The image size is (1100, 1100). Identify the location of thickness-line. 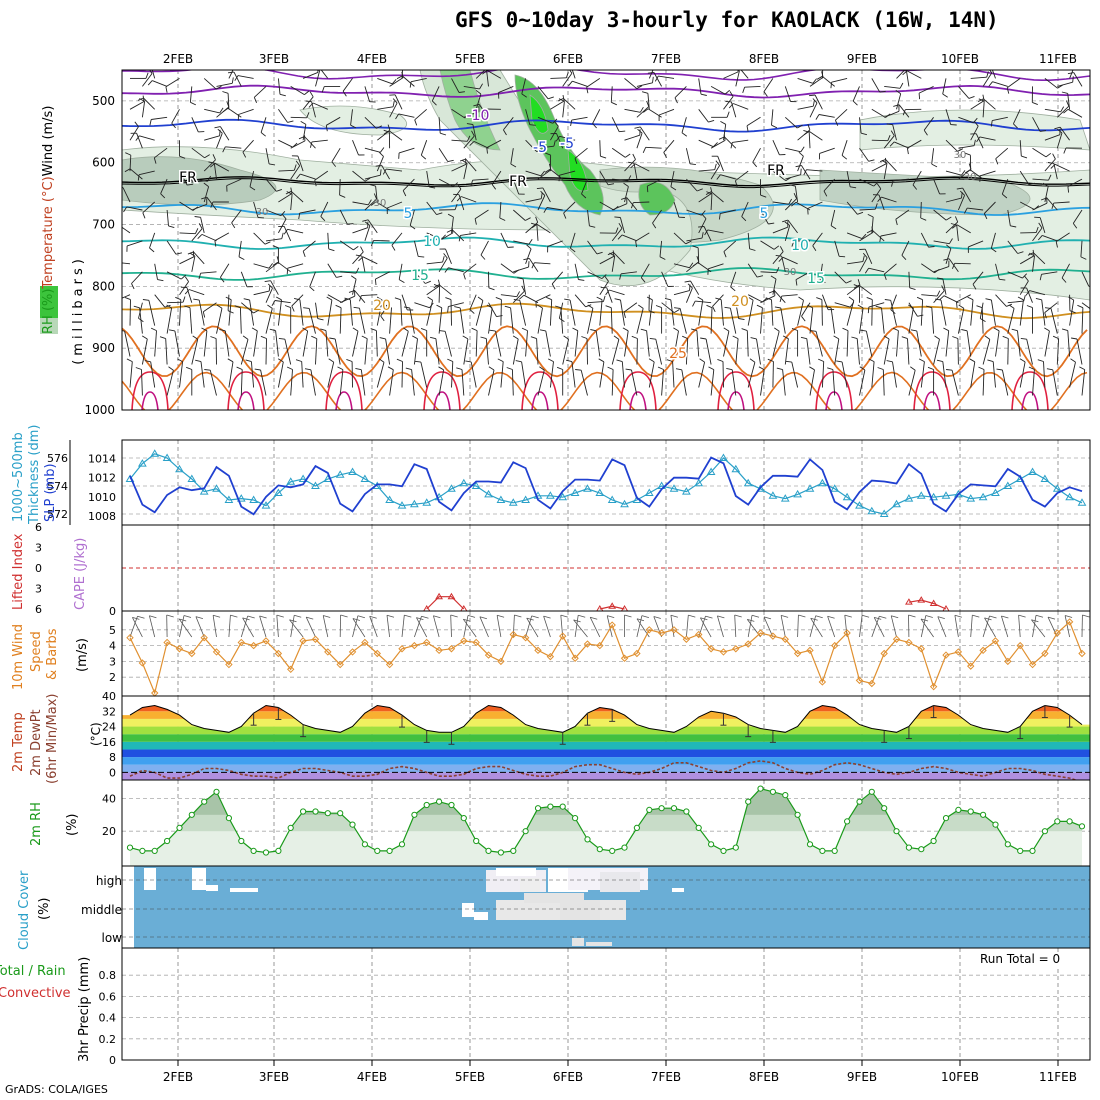
(606, 484).